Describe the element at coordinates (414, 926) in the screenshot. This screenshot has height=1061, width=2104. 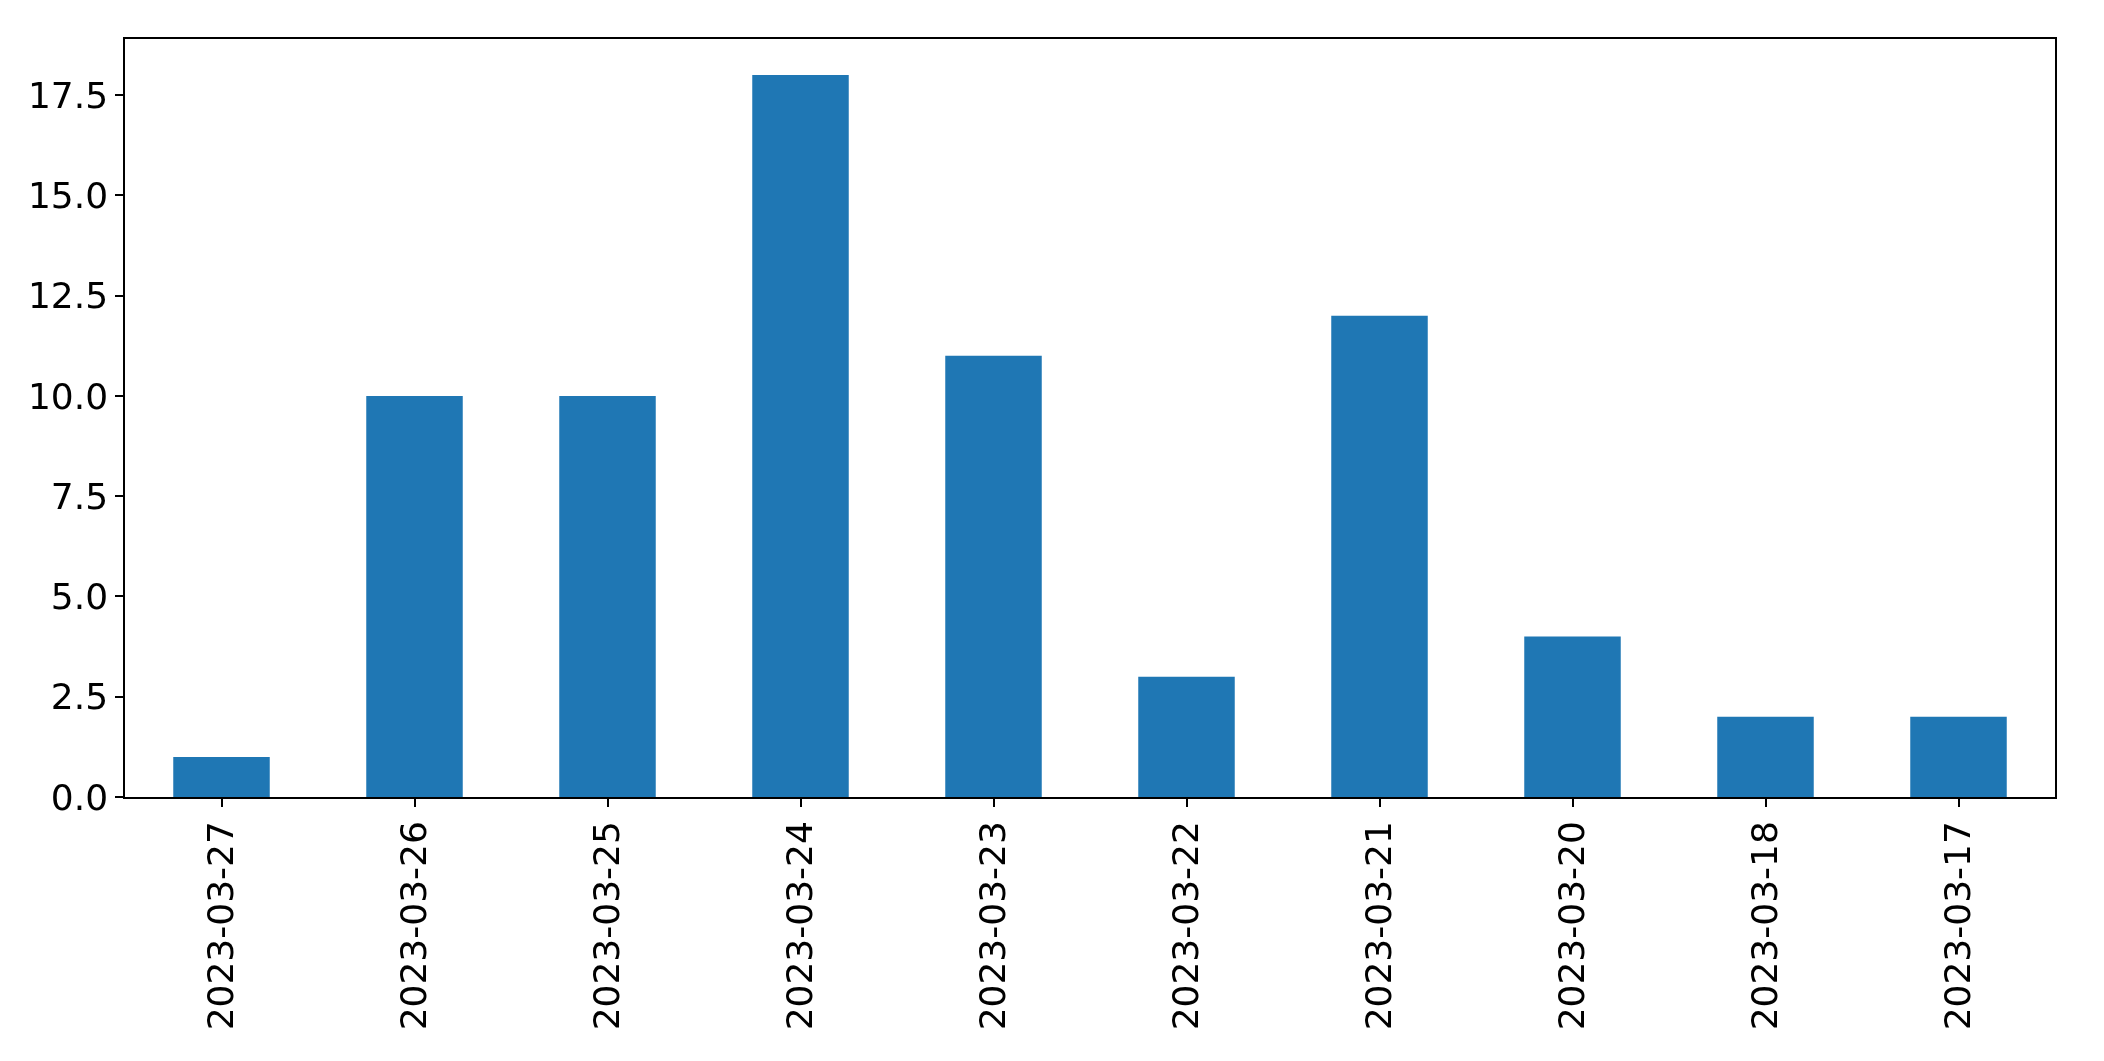
I see `x-tick-label: 2023-03-26` at that location.